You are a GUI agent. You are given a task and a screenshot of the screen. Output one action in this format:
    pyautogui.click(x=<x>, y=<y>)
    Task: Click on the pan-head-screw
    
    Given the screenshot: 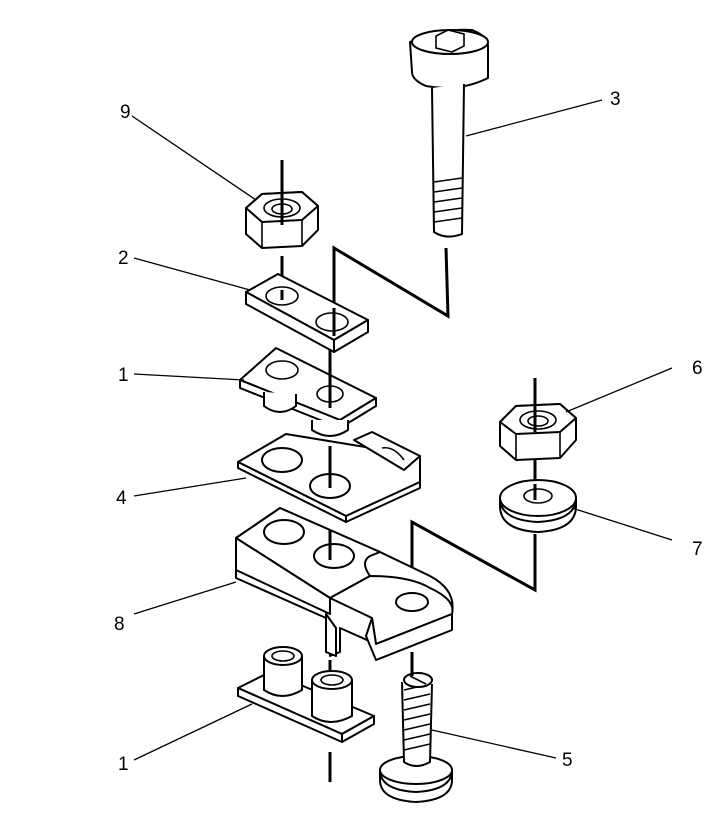 What is the action you would take?
    pyautogui.click(x=416, y=737)
    